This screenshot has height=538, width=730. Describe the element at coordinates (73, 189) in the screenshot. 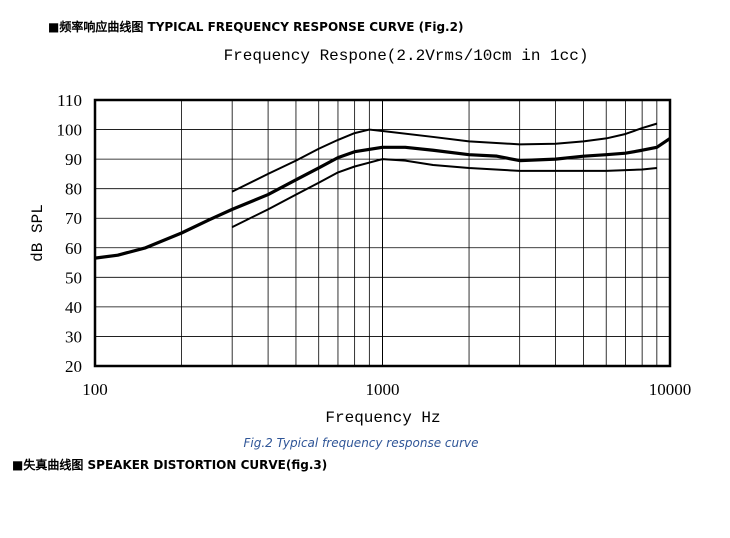

I see `y-tick-label: 80` at that location.